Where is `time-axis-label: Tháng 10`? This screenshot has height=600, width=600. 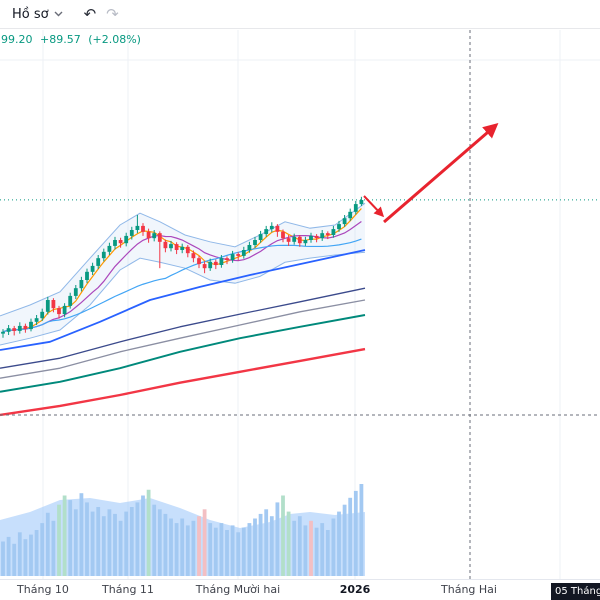
time-axis-label: Tháng 10 is located at coordinates (43, 589).